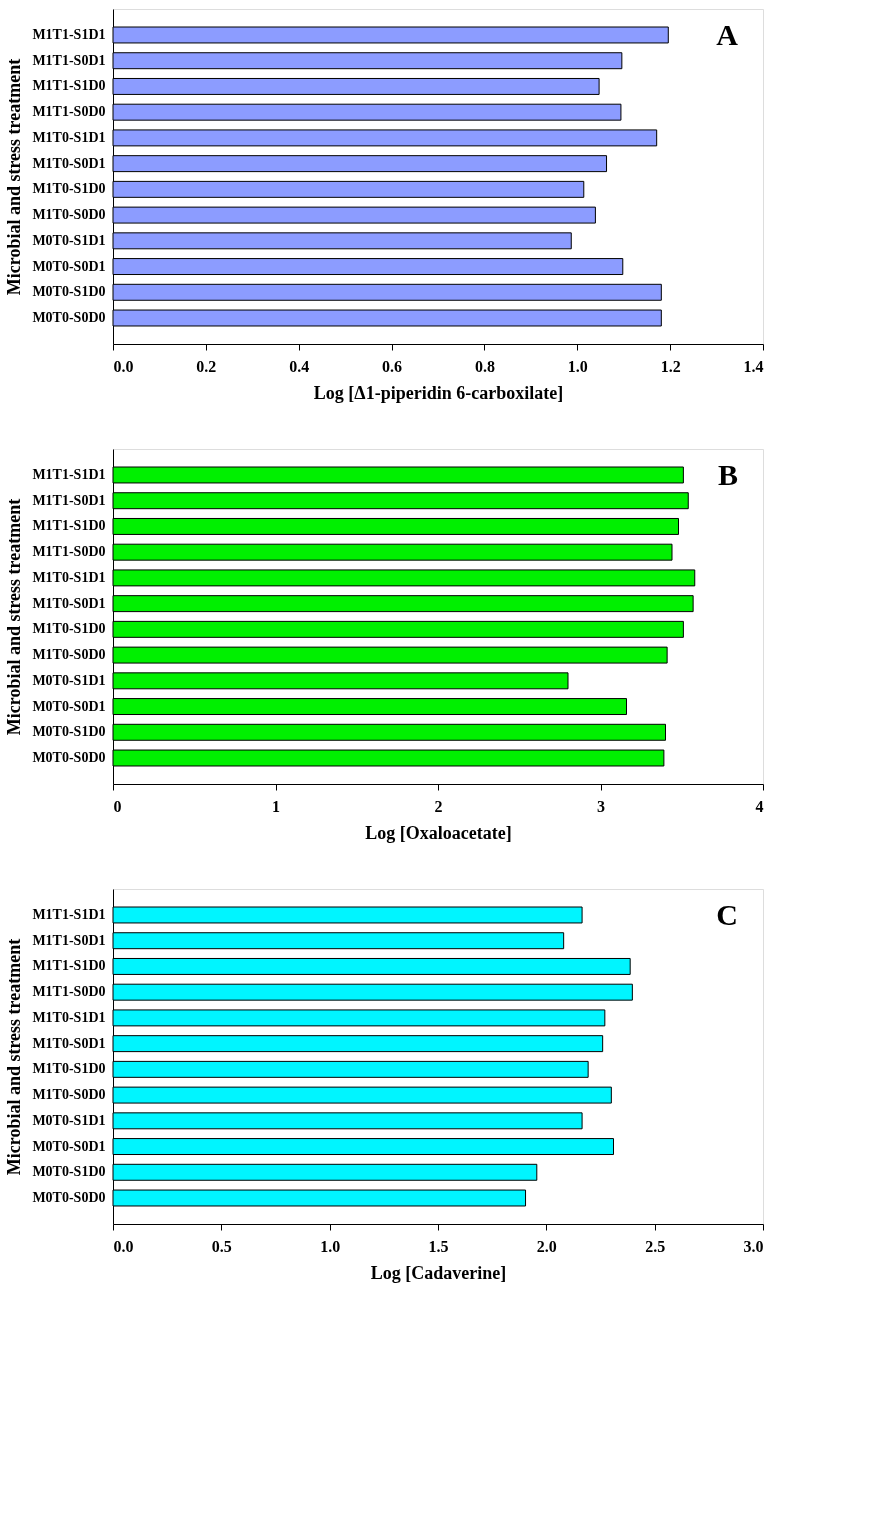 The width and height of the screenshot is (873, 1514). I want to click on annotation: B, so click(727, 474).